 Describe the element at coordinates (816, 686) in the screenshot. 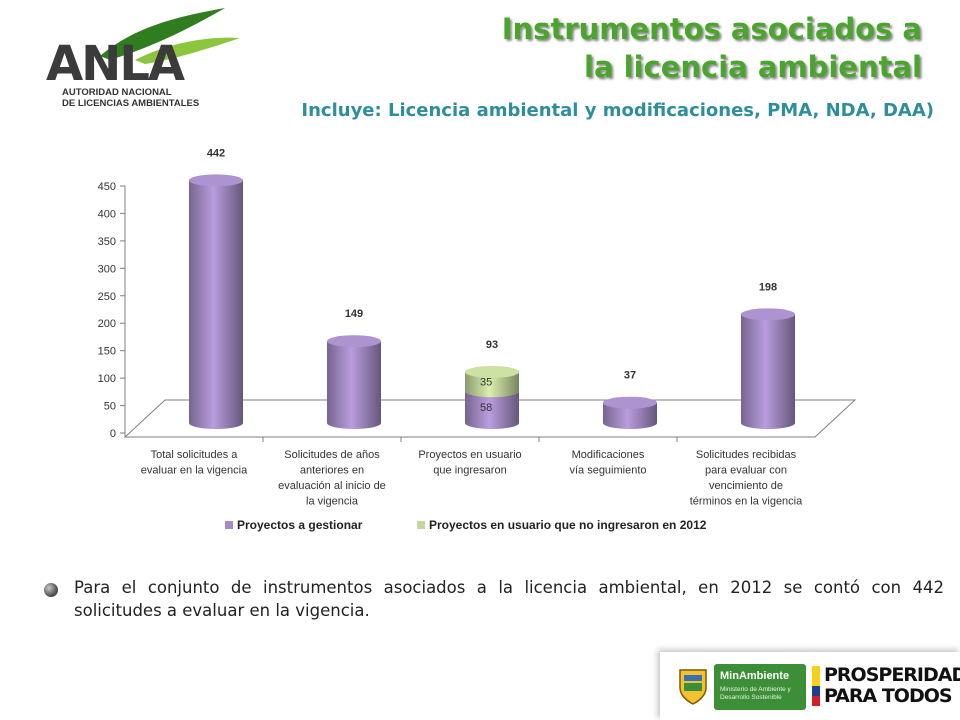

I see `colombia-flag-icon` at that location.